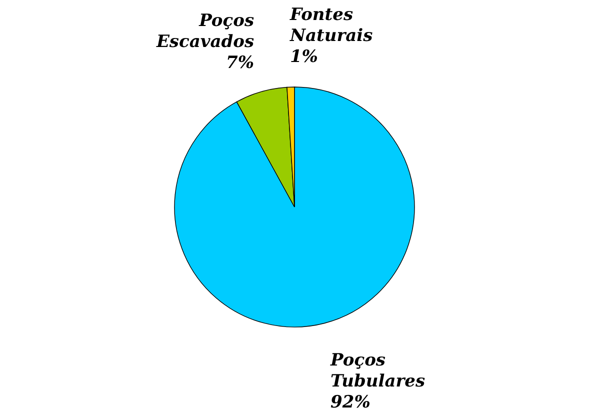 This screenshot has width=589, height=414. What do you see at coordinates (378, 371) in the screenshot?
I see `slice-label: Poços Tubulares` at bounding box center [378, 371].